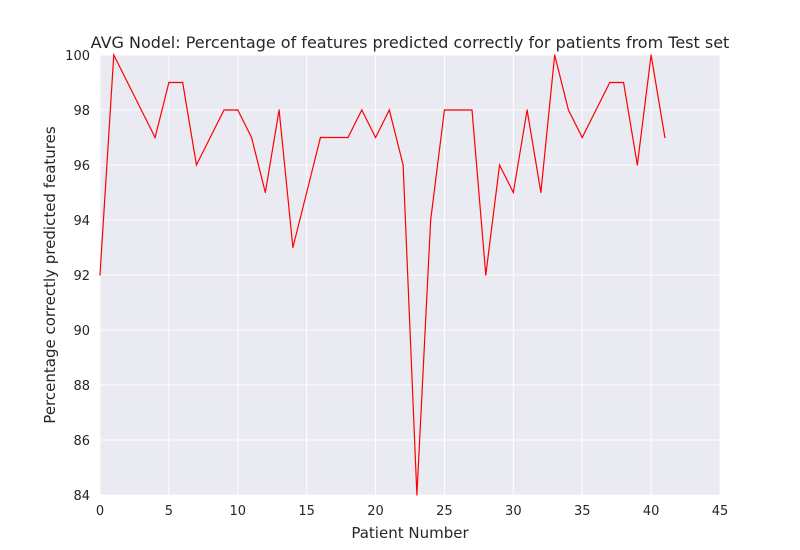 The width and height of the screenshot is (800, 550). Describe the element at coordinates (444, 511) in the screenshot. I see `x-tick-label: 25` at that location.